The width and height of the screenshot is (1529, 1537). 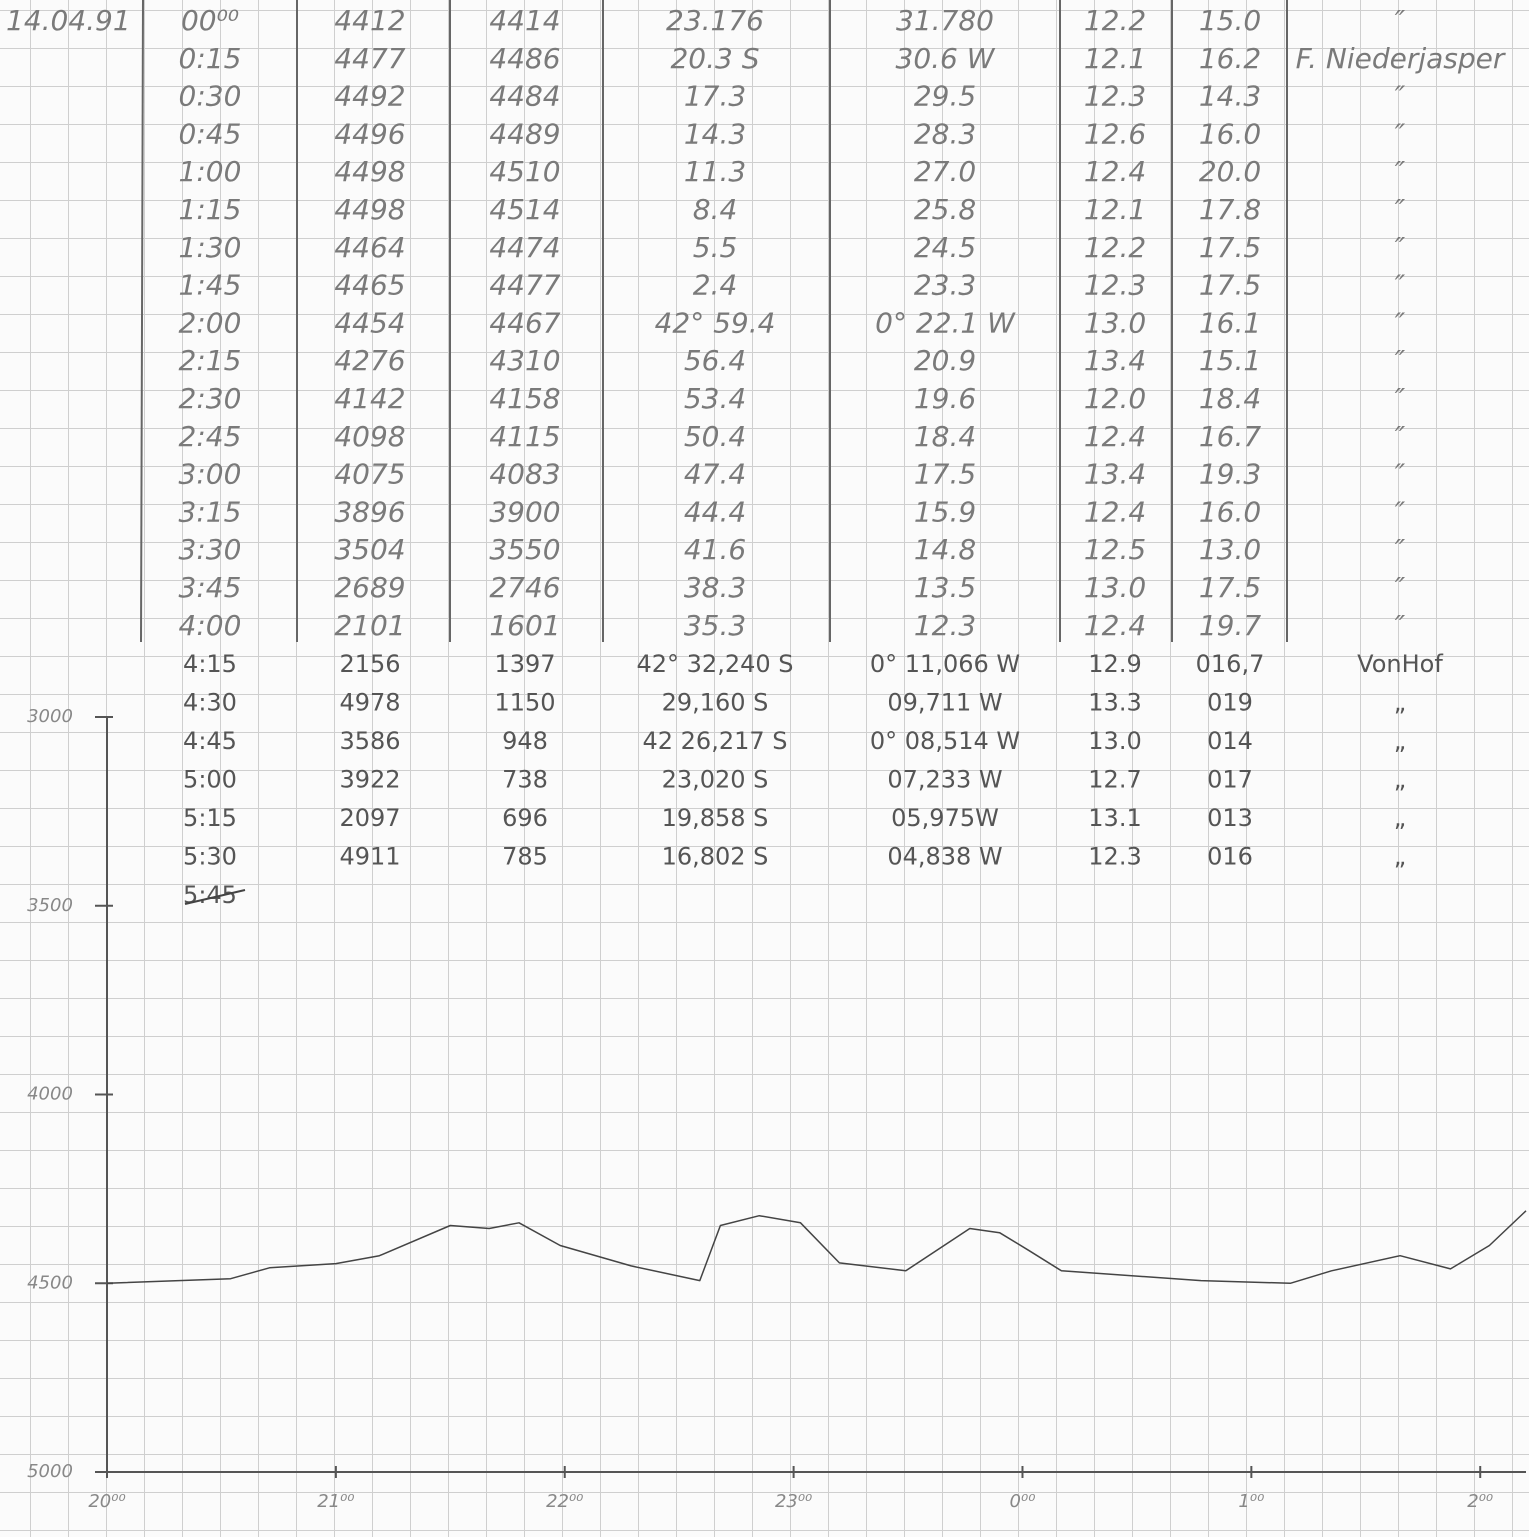 What do you see at coordinates (715, 474) in the screenshot?
I see `latitude: 47.4` at bounding box center [715, 474].